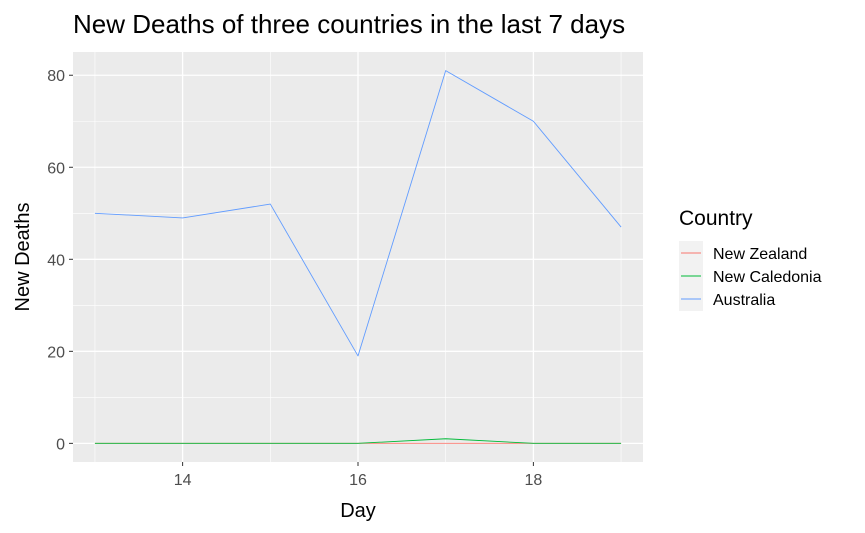 This screenshot has width=865, height=533. Describe the element at coordinates (767, 277) in the screenshot. I see `legend-label: New Caledonia` at that location.